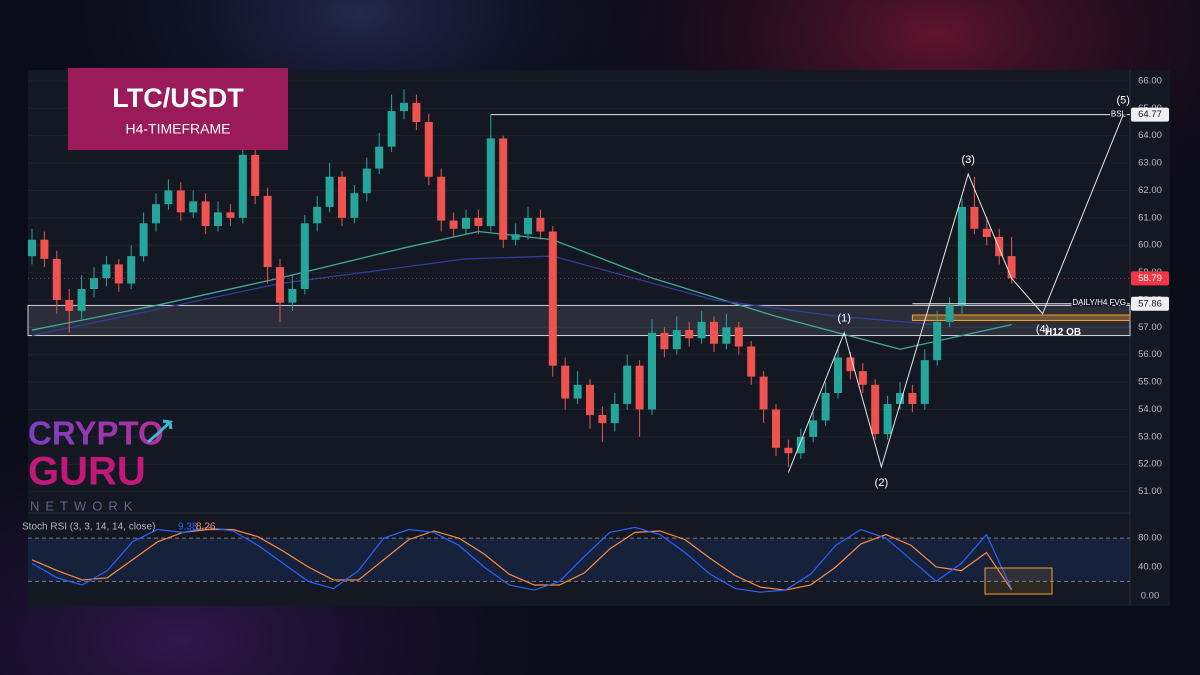  What do you see at coordinates (1150, 163) in the screenshot?
I see `y-tick-label: 63.00` at bounding box center [1150, 163].